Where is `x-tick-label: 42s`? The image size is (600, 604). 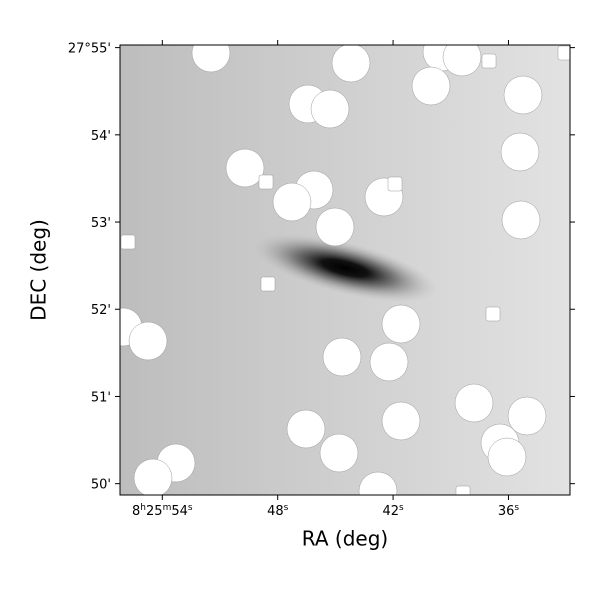 x-tick-label: 42s is located at coordinates (393, 511).